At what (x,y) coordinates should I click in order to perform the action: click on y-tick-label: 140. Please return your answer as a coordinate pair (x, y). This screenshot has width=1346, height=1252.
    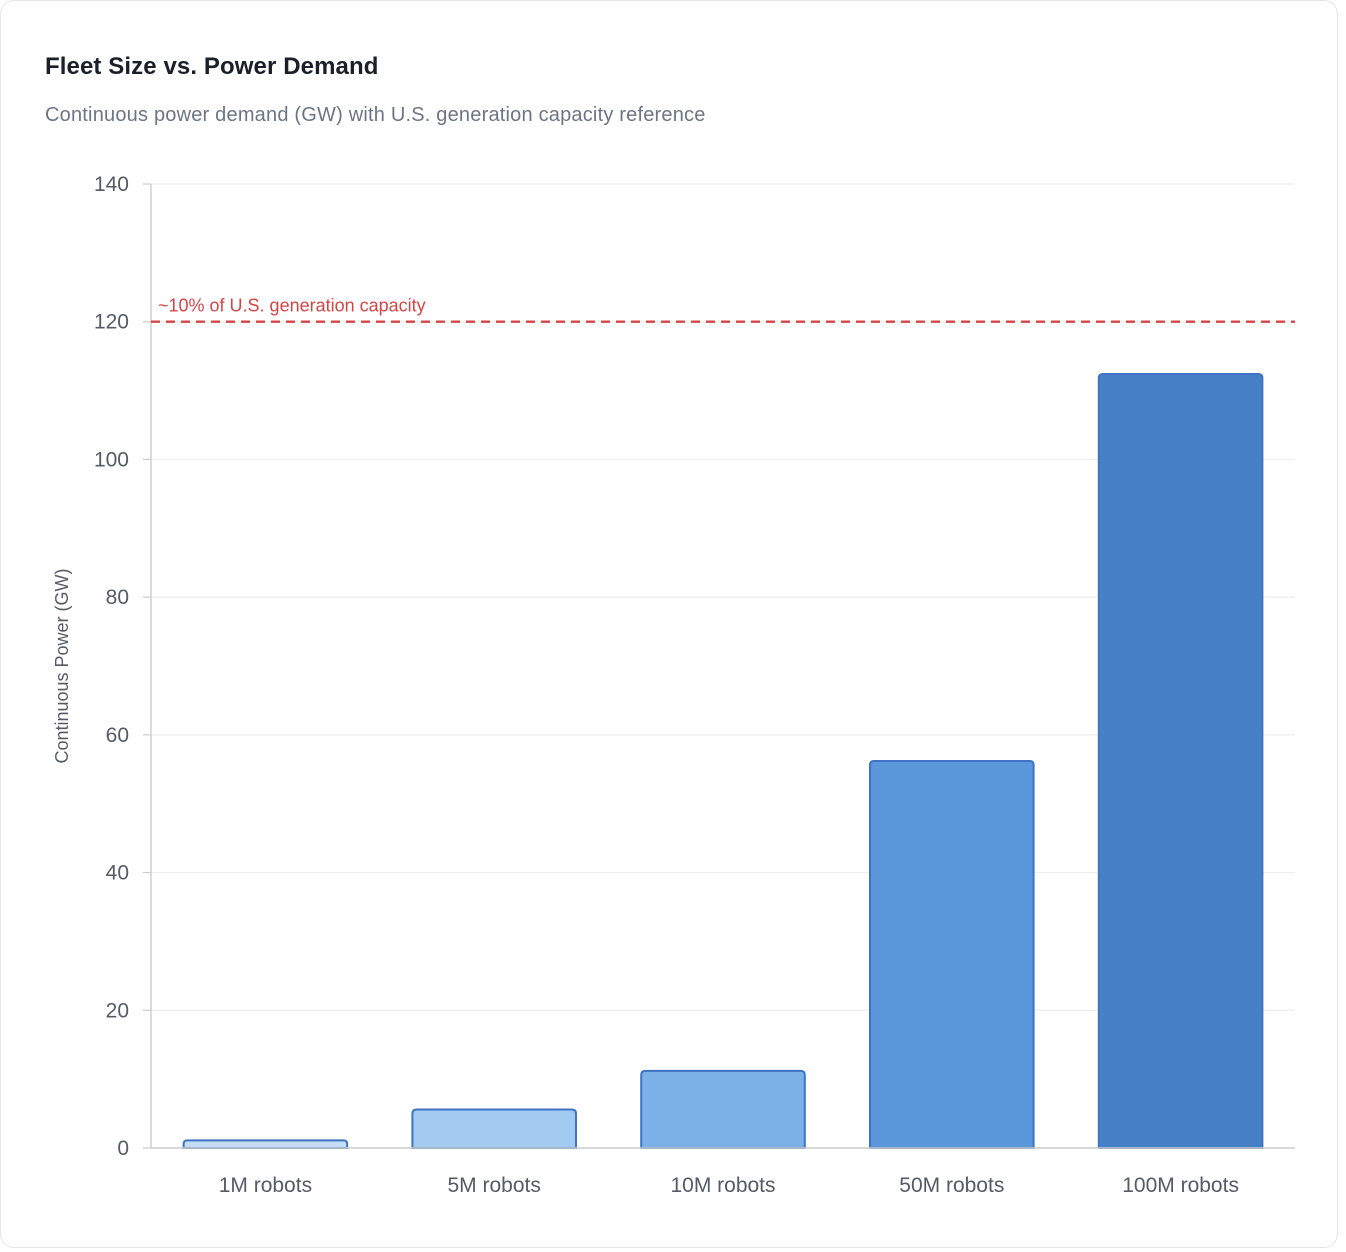
    Looking at the image, I should click on (111, 184).